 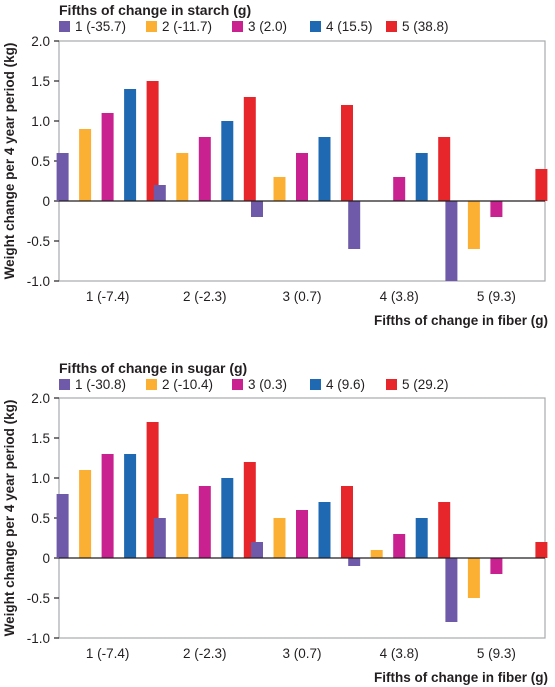 What do you see at coordinates (345, 384) in the screenshot?
I see `legend-label: 4 (9.6)` at bounding box center [345, 384].